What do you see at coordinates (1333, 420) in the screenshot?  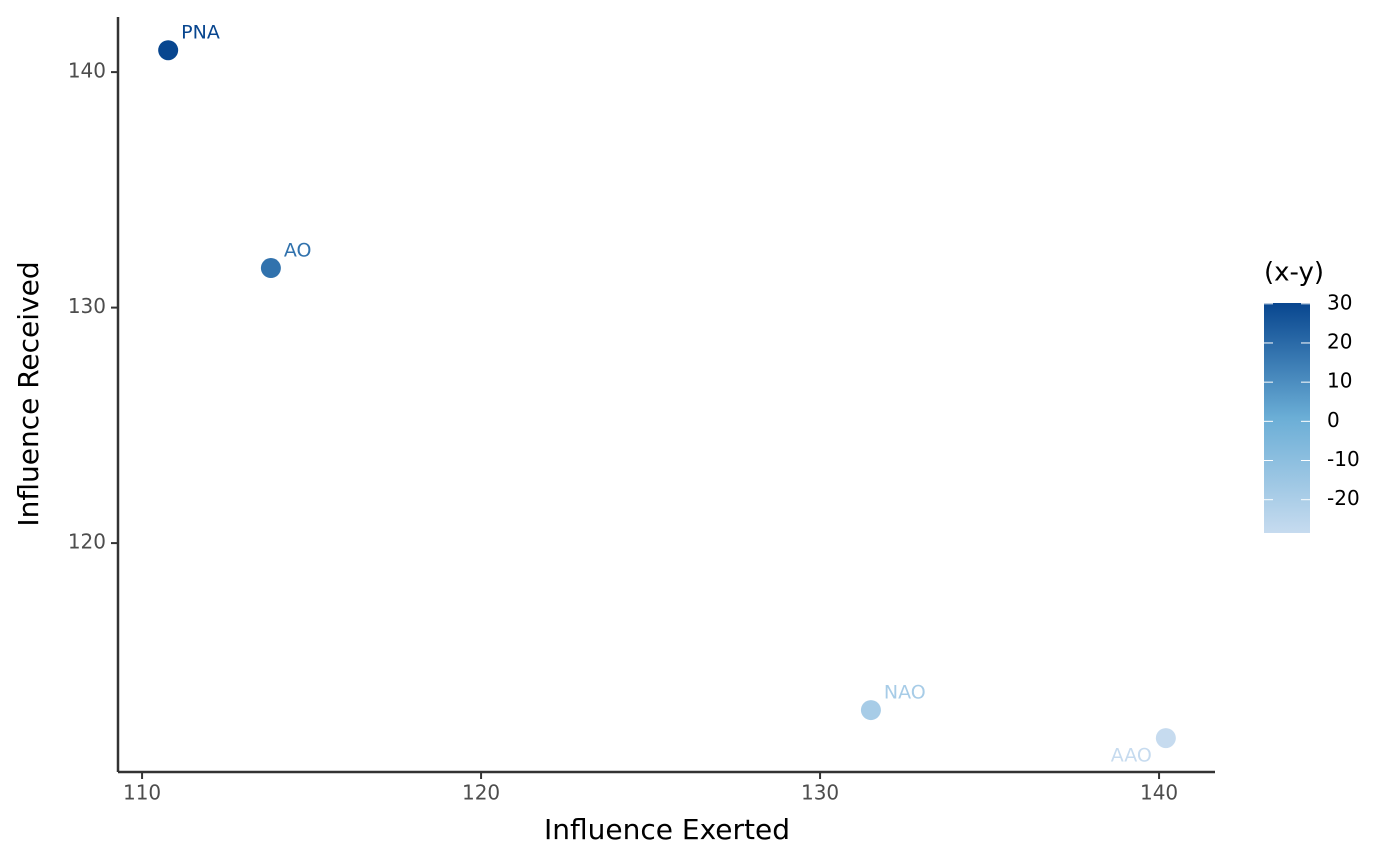 I see `colorbar-tick-label: 0` at bounding box center [1333, 420].